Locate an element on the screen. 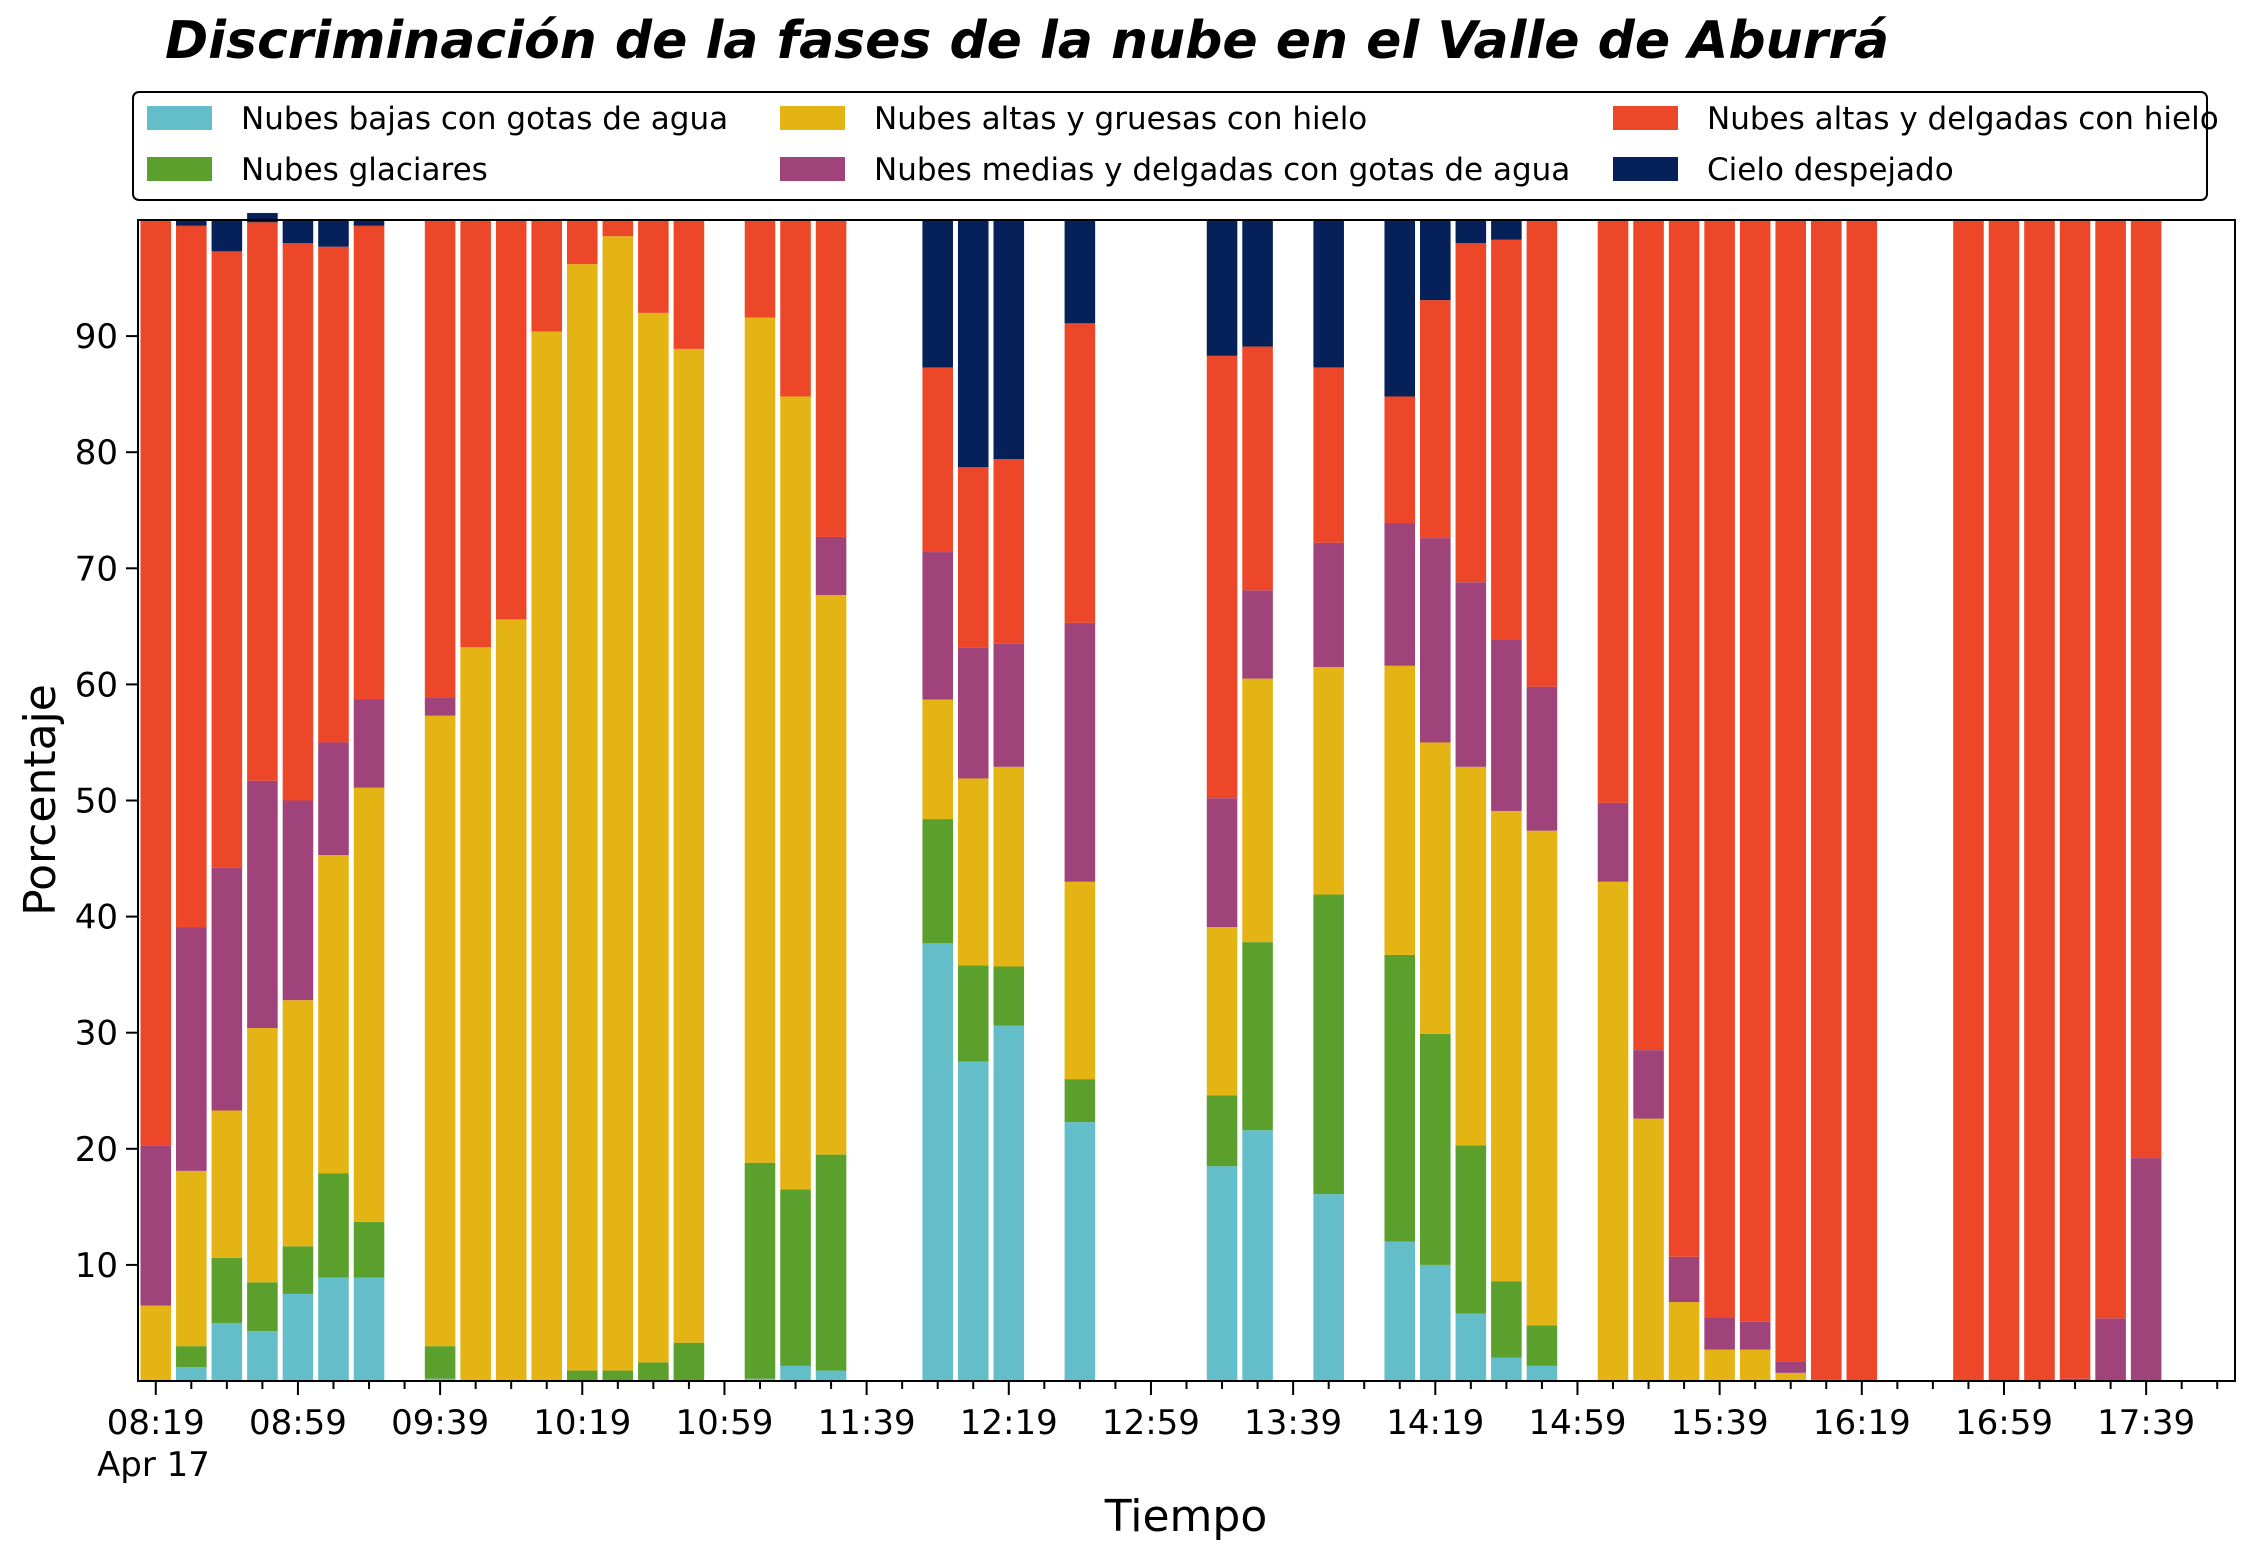 The image size is (2244, 1559). legend-swatch-cielo-despejado is located at coordinates (1645, 169).